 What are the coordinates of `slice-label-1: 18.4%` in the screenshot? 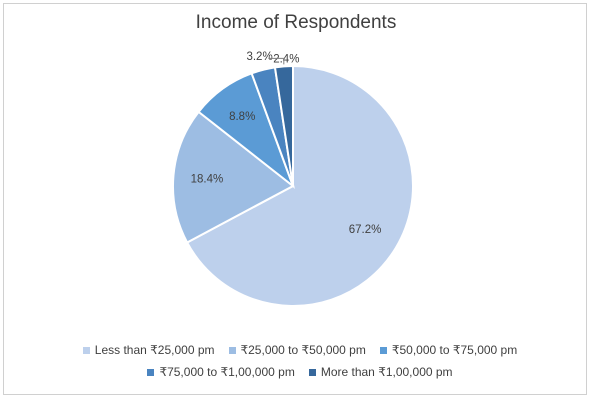 It's located at (207, 179).